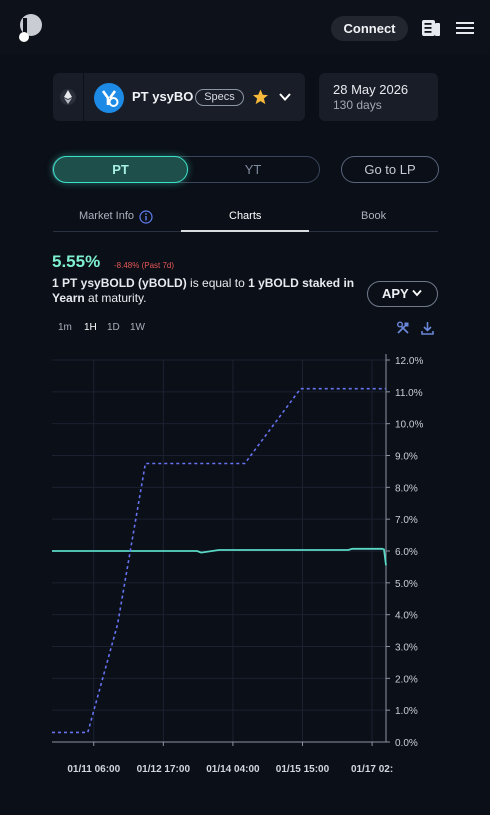  What do you see at coordinates (406, 488) in the screenshot?
I see `y-tick-label: 8.0%` at bounding box center [406, 488].